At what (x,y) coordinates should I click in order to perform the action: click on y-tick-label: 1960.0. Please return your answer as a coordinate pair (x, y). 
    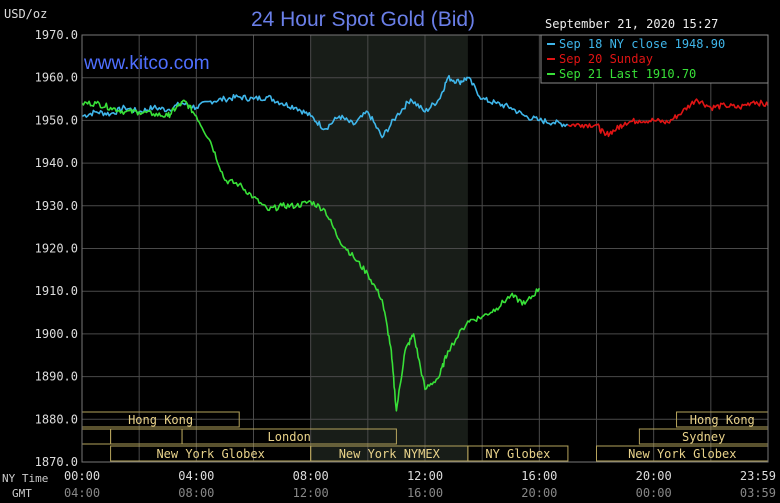
    Looking at the image, I should click on (56, 78).